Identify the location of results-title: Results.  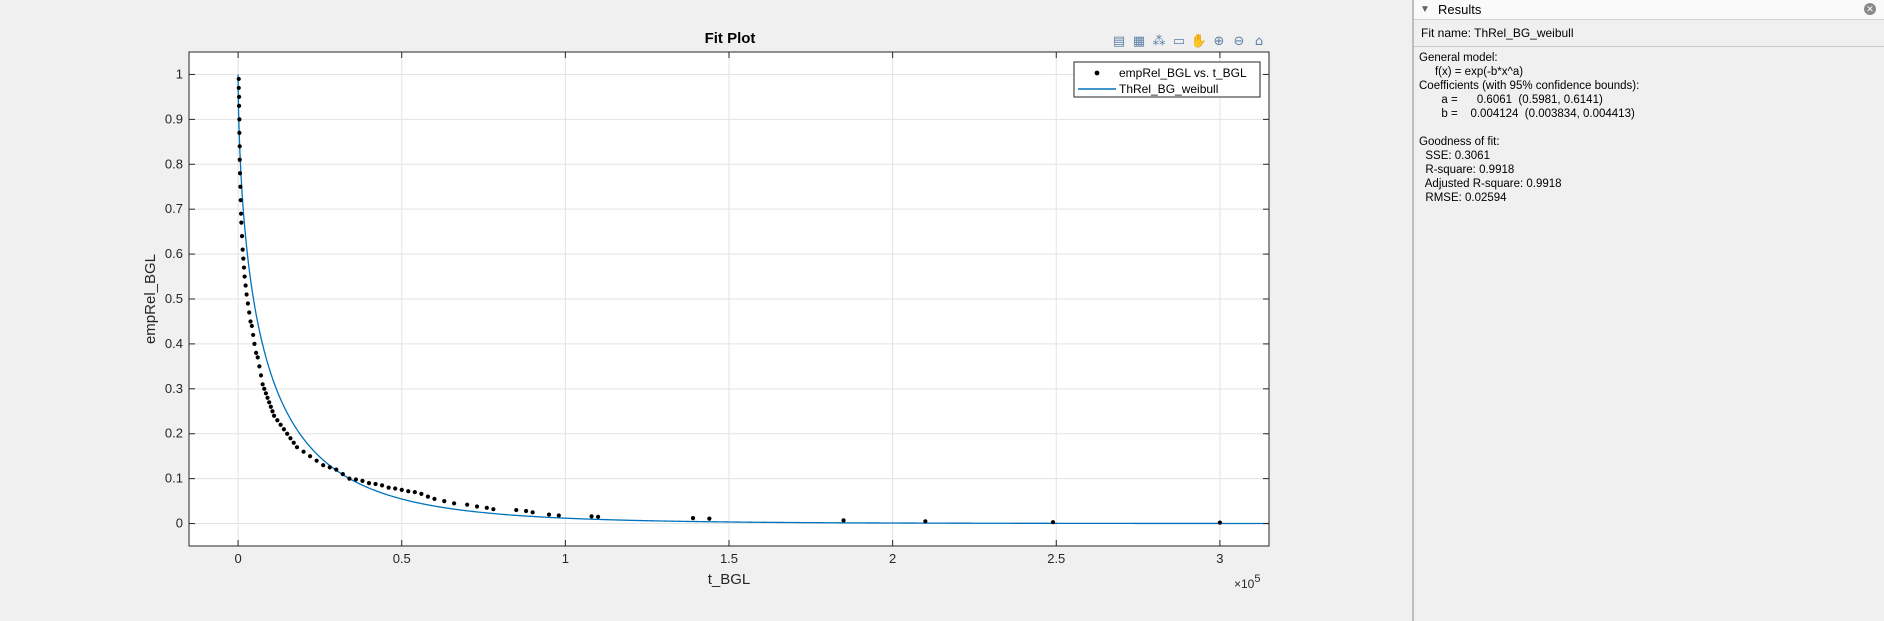
(1460, 9).